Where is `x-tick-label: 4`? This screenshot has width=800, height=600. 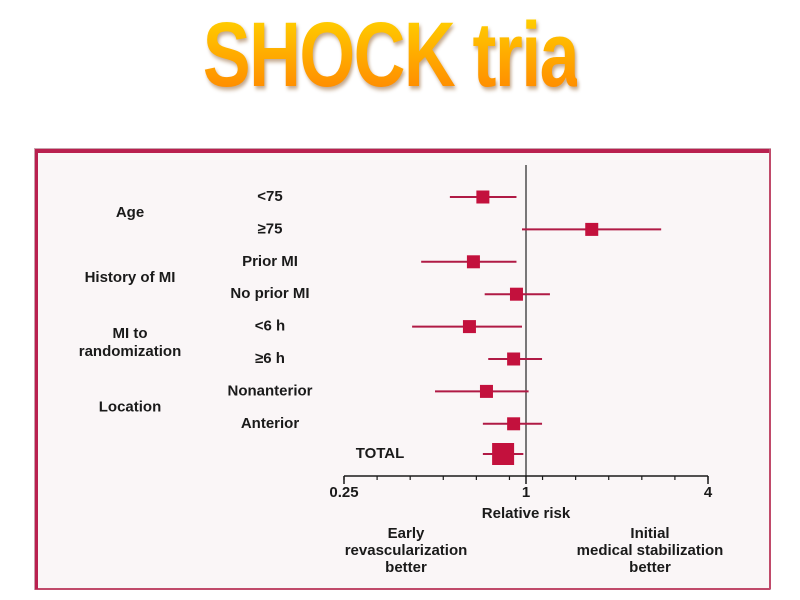
x-tick-label: 4 is located at coordinates (708, 492).